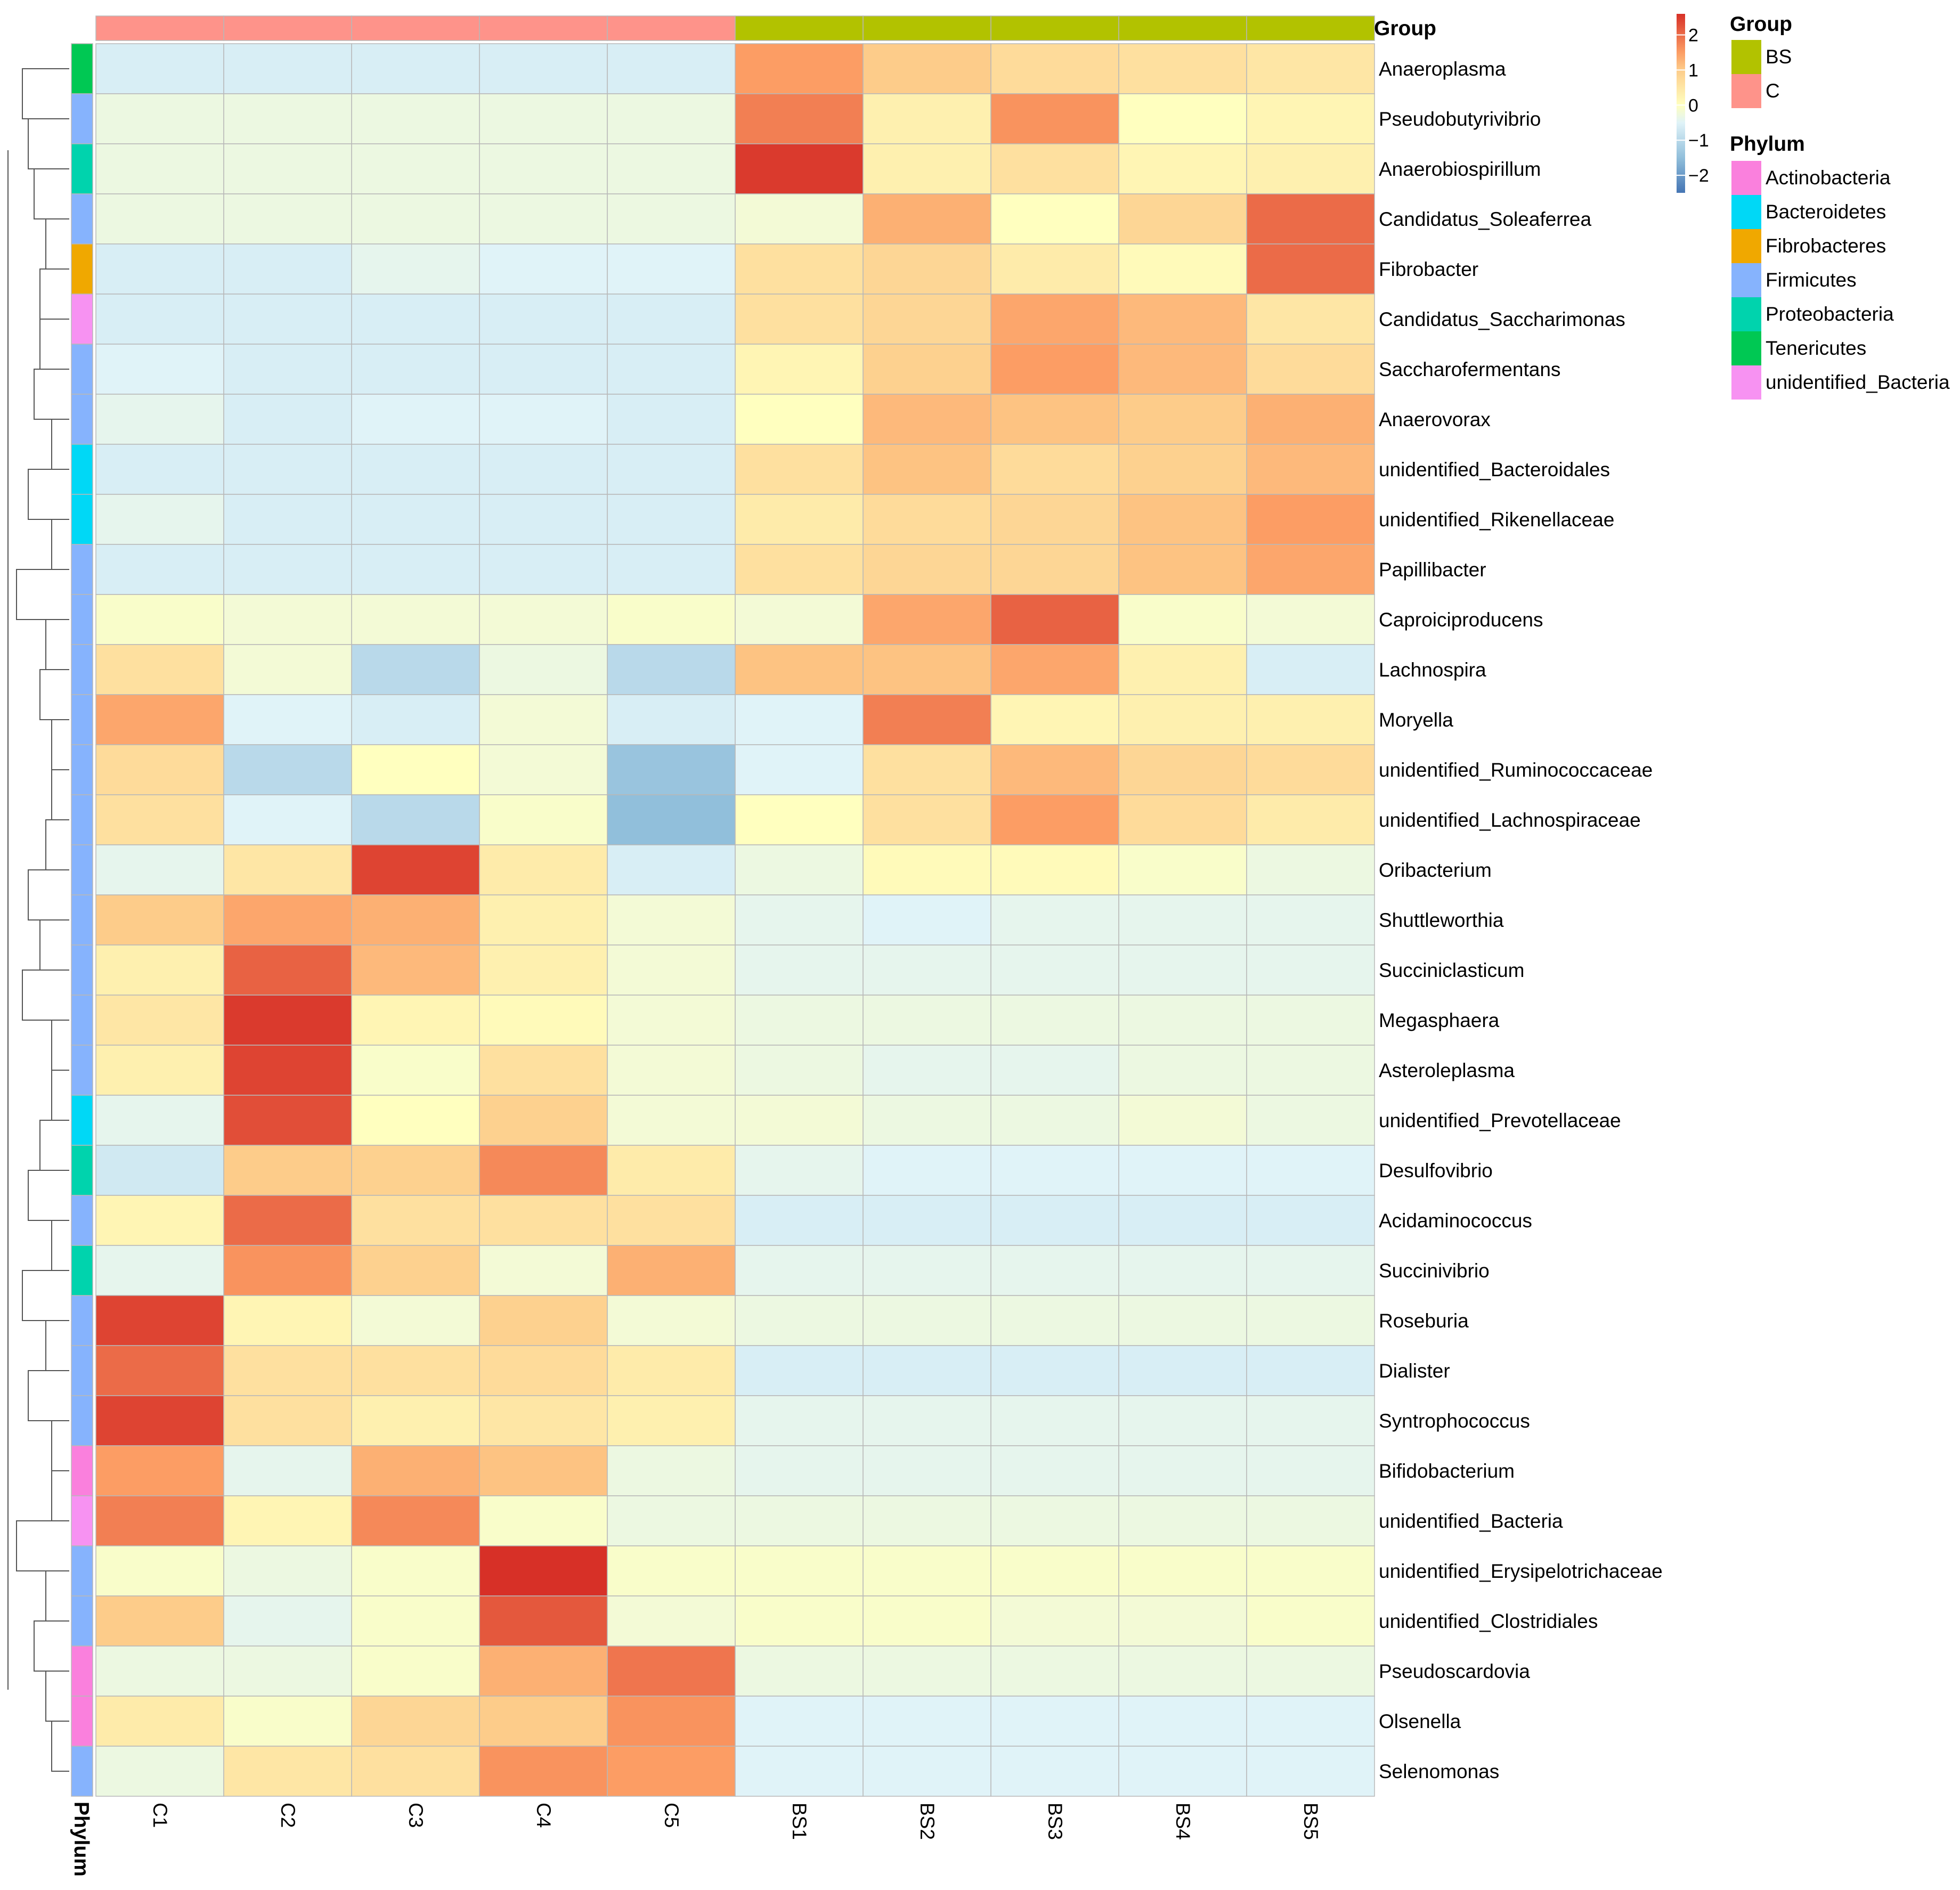  What do you see at coordinates (1454, 1671) in the screenshot?
I see `row-label: Pseudoscardovia` at bounding box center [1454, 1671].